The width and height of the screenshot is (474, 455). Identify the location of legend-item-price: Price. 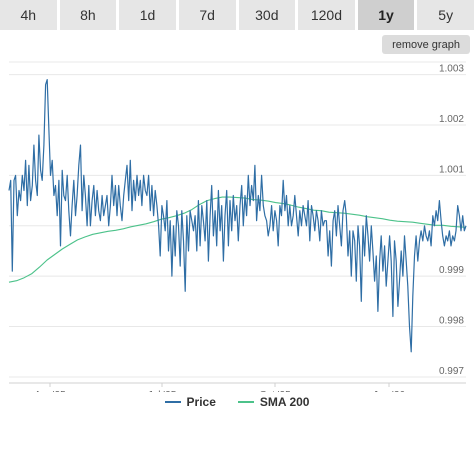
(190, 402).